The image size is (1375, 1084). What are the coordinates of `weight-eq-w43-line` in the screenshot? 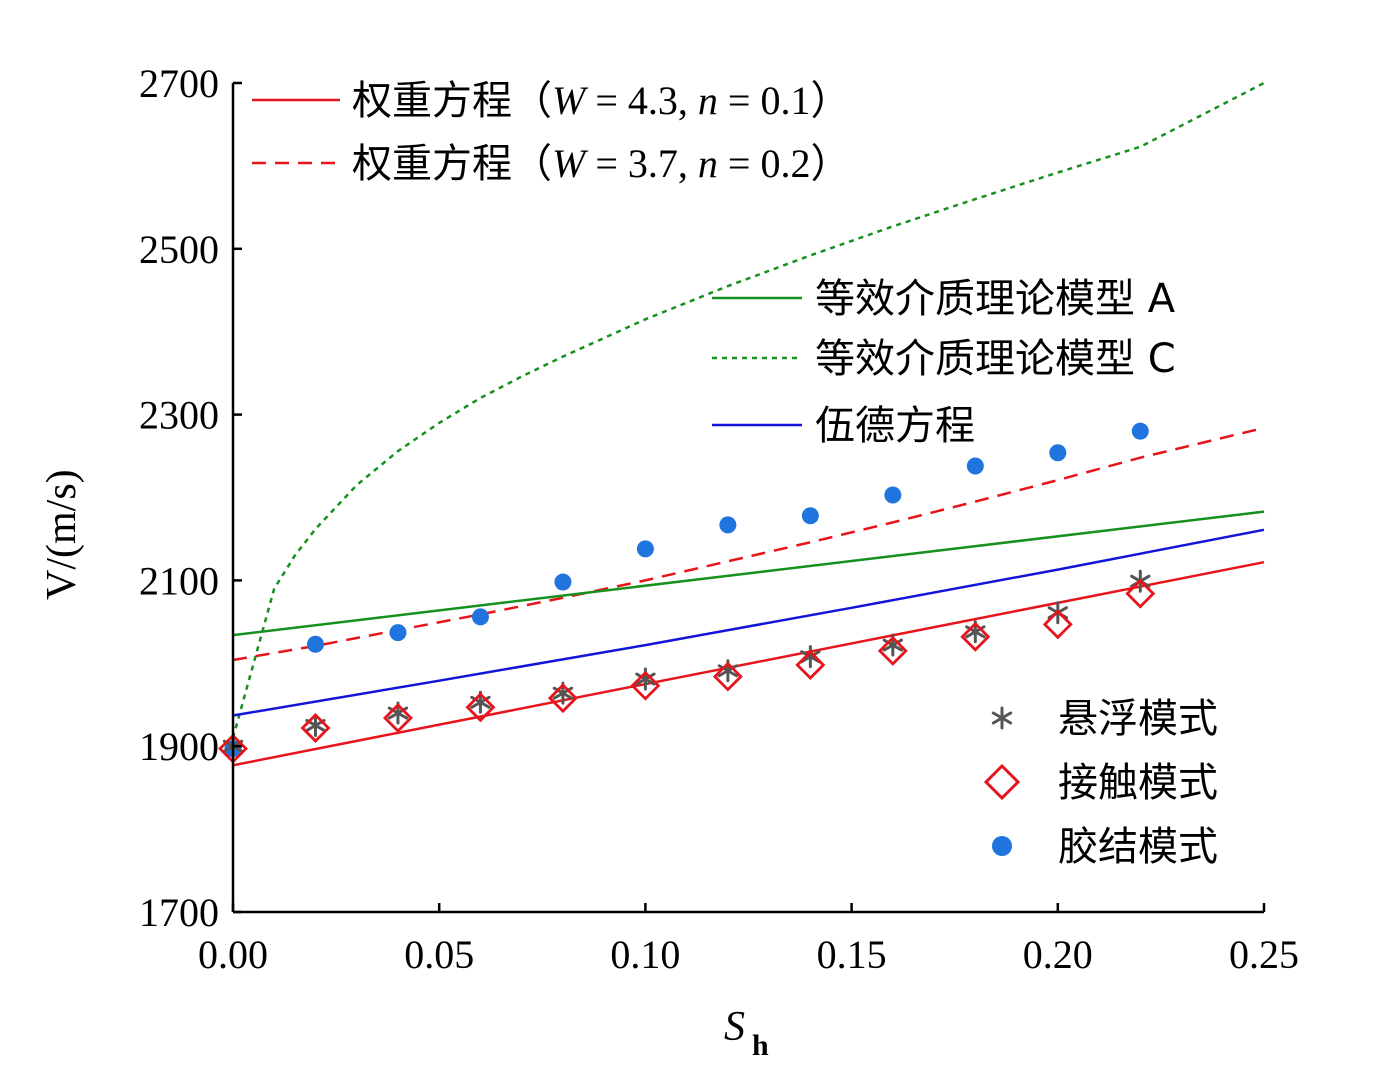 It's located at (748, 663).